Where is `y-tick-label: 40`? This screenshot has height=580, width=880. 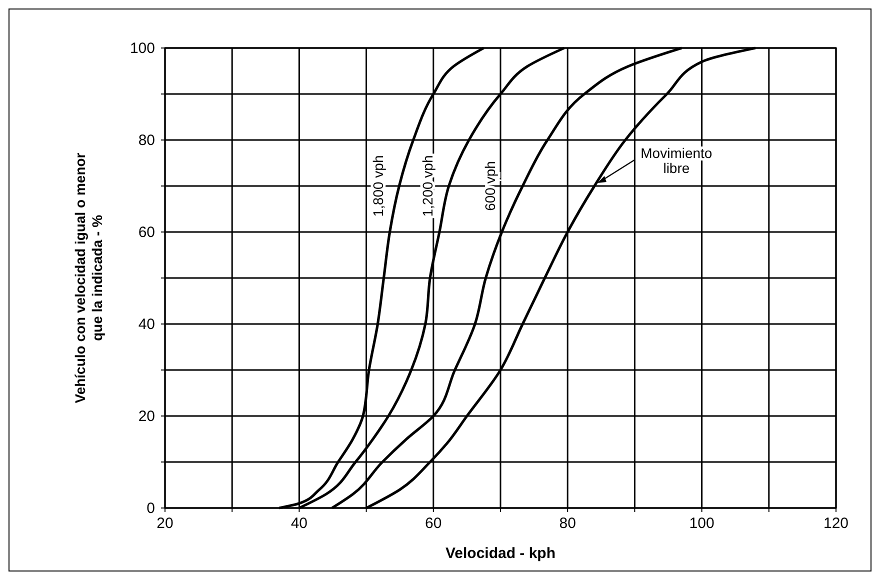 y-tick-label: 40 is located at coordinates (146, 324).